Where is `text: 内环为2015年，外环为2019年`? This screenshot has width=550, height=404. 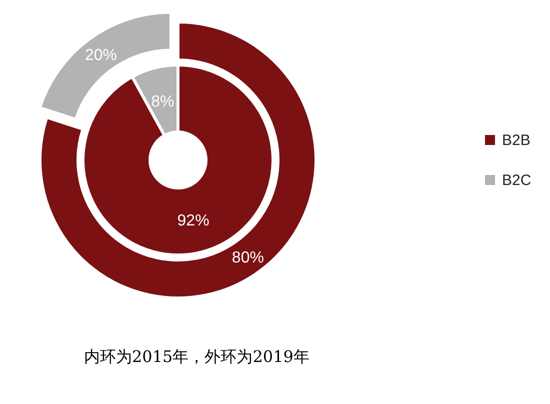 text: 内环为2015年，外环为2019年 is located at coordinates (197, 356).